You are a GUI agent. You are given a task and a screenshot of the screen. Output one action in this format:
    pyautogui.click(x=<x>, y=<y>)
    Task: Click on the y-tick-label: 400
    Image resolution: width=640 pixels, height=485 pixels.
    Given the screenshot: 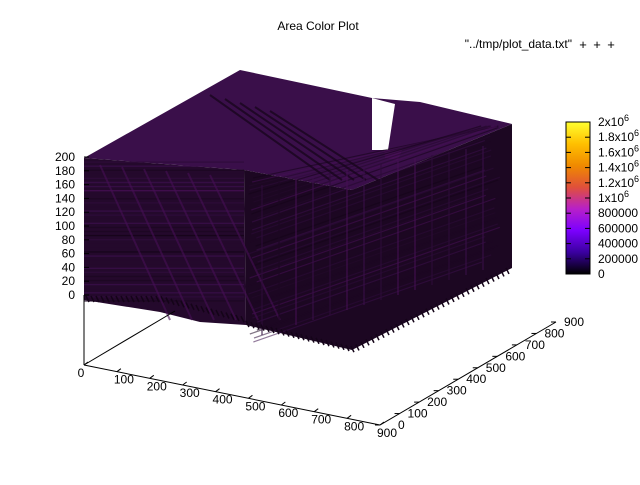 What is the action you would take?
    pyautogui.click(x=476, y=379)
    